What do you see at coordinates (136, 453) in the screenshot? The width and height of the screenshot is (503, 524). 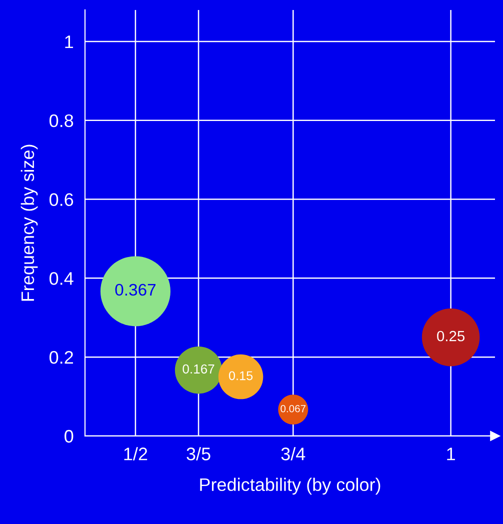 I see `x-tick-label: 1/2` at bounding box center [136, 453].